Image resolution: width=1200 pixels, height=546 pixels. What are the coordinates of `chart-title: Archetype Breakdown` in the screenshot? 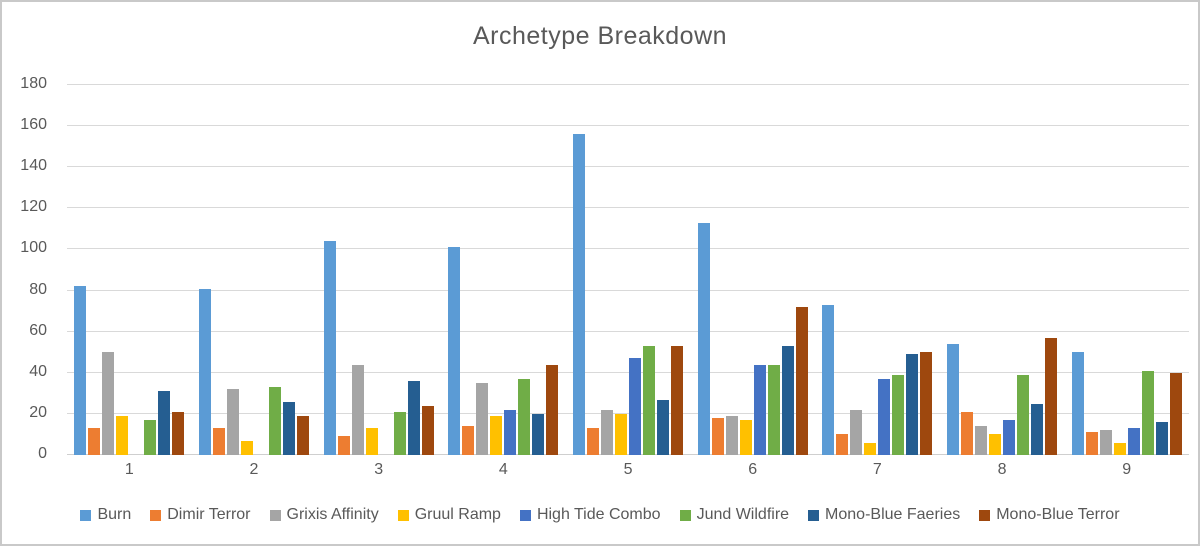 It's located at (600, 36).